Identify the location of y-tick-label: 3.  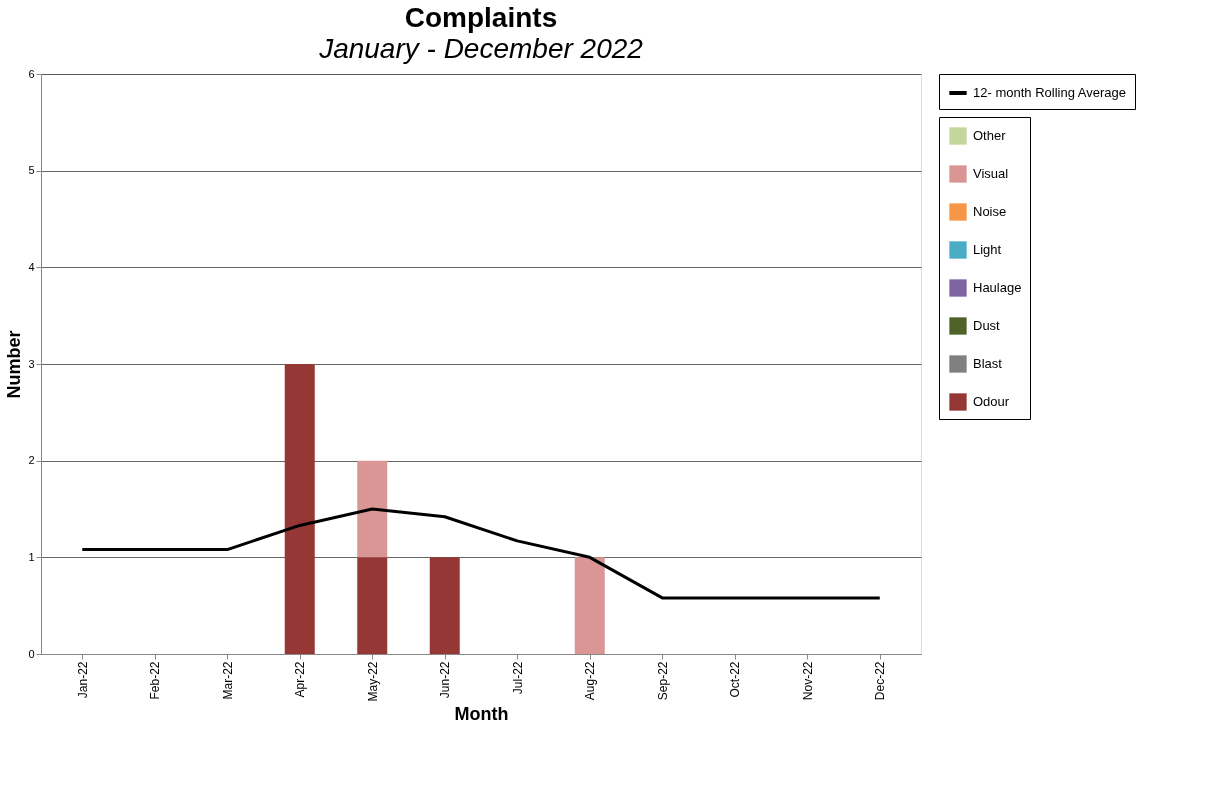
(31, 363).